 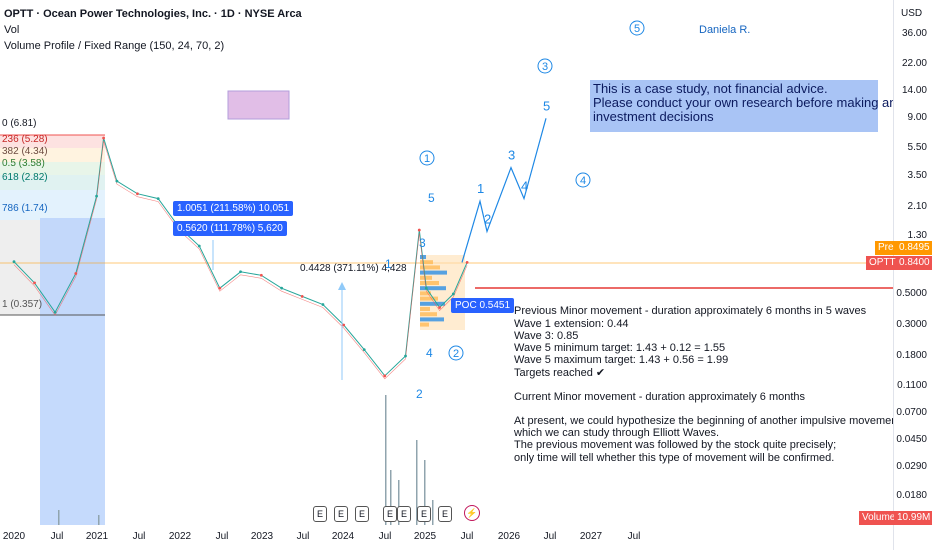 What do you see at coordinates (911, 466) in the screenshot?
I see `price-tick-label: 0.0290` at bounding box center [911, 466].